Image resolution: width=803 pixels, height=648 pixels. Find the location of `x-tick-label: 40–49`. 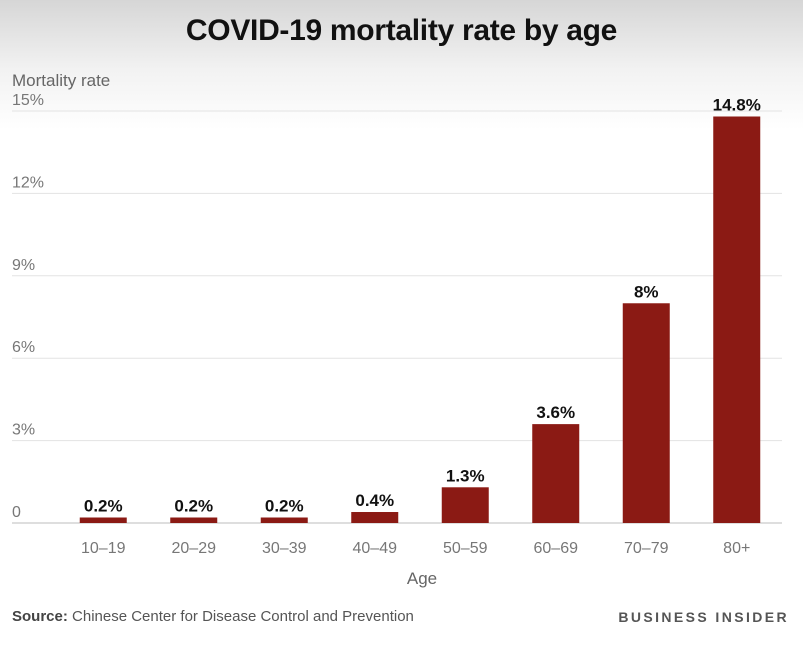

x-tick-label: 40–49 is located at coordinates (375, 548).